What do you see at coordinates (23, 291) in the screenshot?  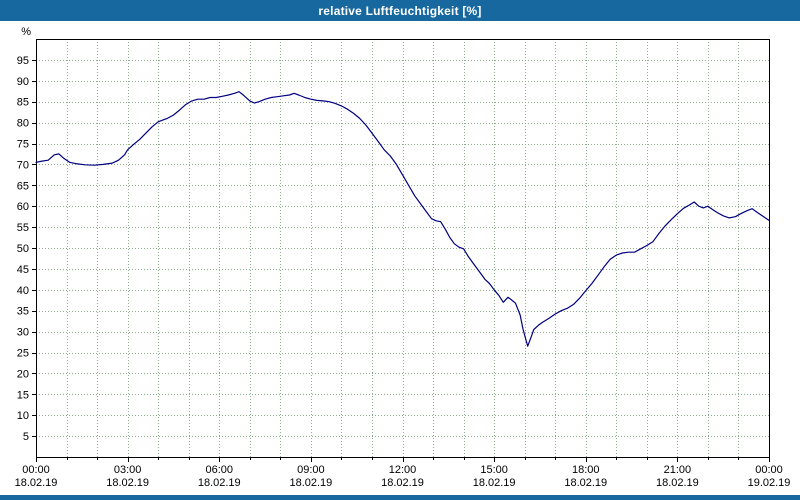 I see `y-tick-label: 40` at bounding box center [23, 291].